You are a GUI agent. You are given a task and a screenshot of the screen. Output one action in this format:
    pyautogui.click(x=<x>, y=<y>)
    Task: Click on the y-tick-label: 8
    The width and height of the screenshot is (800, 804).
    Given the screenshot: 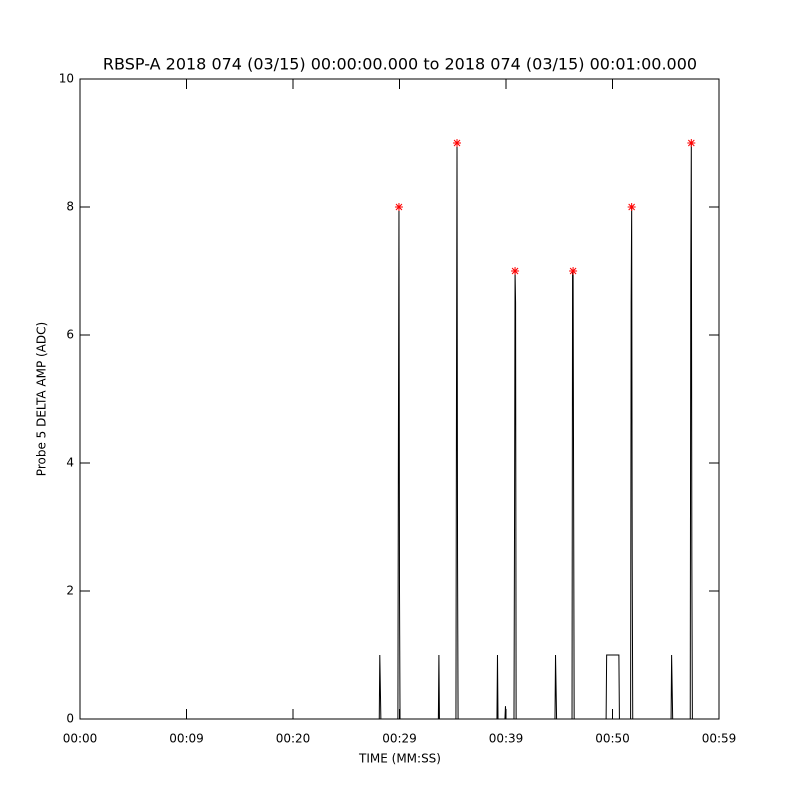 What is the action you would take?
    pyautogui.click(x=70, y=207)
    